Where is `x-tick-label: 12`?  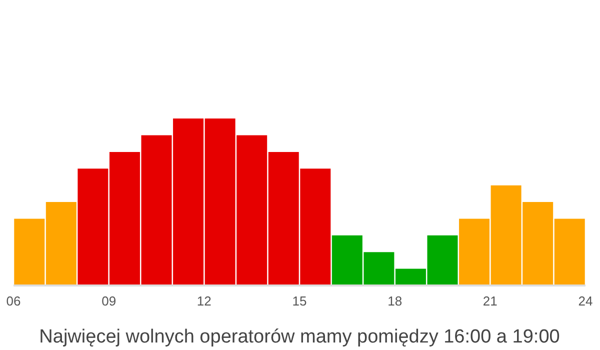 x-tick-label: 12 is located at coordinates (204, 301).